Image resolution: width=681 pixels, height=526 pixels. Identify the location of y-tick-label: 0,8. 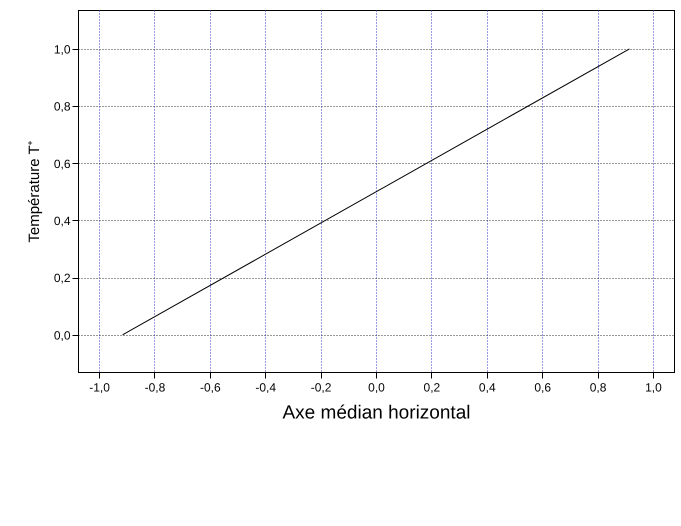
(62, 107).